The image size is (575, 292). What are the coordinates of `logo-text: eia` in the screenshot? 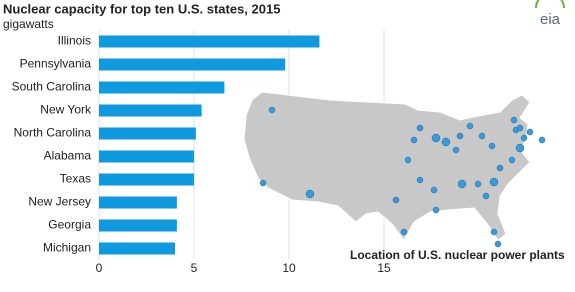 It's located at (550, 19).